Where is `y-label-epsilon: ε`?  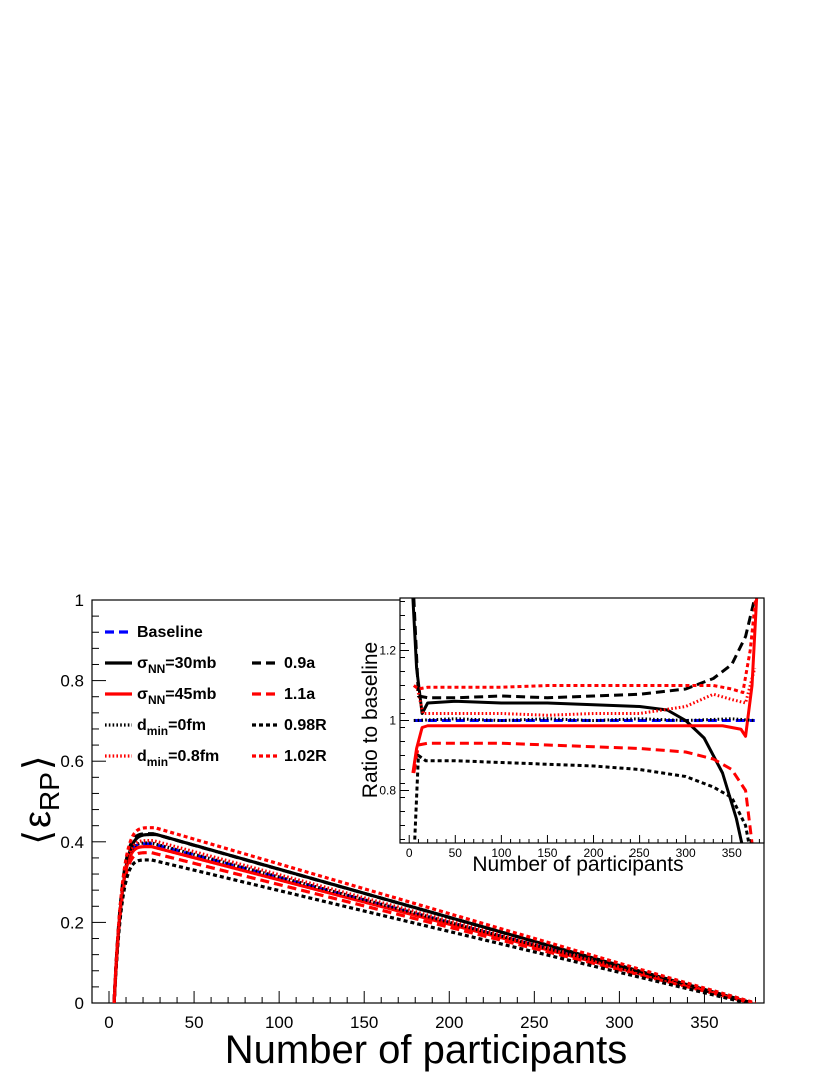 y-label-epsilon: ε is located at coordinates (38, 819).